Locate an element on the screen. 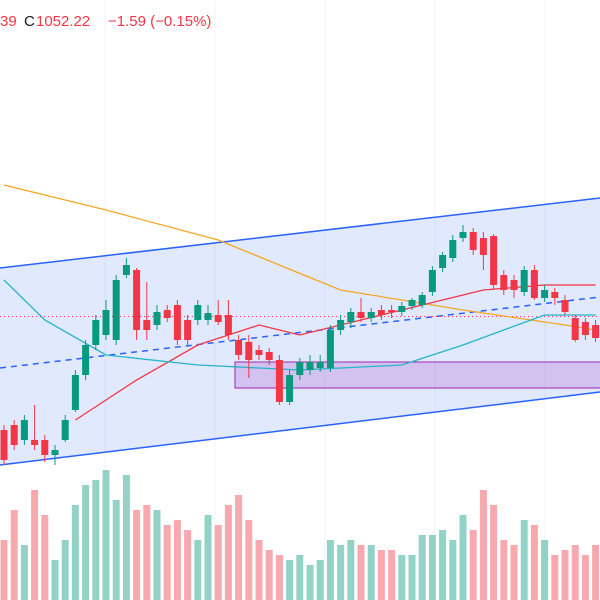 The height and width of the screenshot is (600, 600). close-label: C is located at coordinates (29, 21).